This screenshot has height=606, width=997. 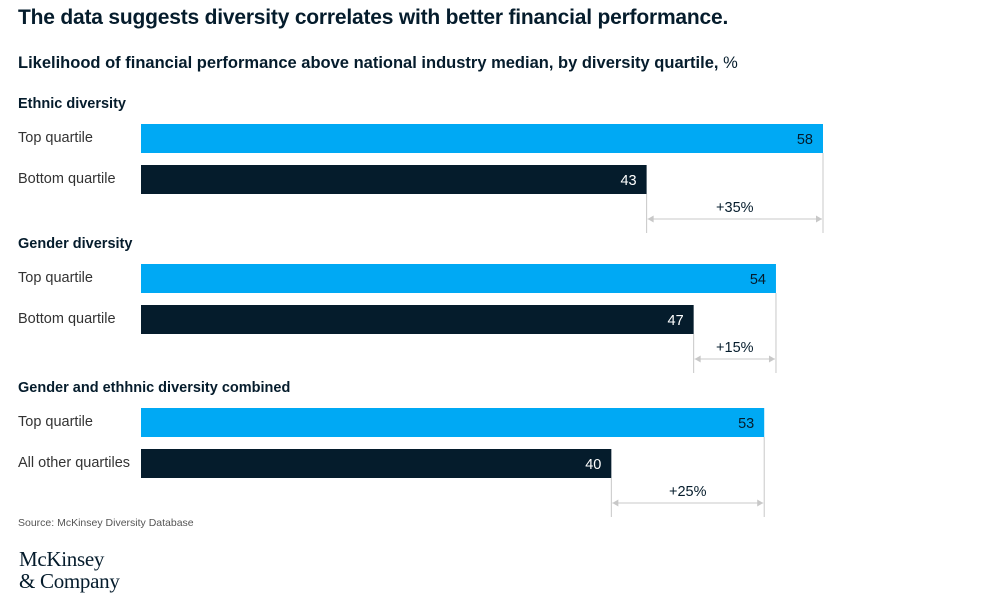 I want to click on subtitle-unit: %, so click(x=730, y=63).